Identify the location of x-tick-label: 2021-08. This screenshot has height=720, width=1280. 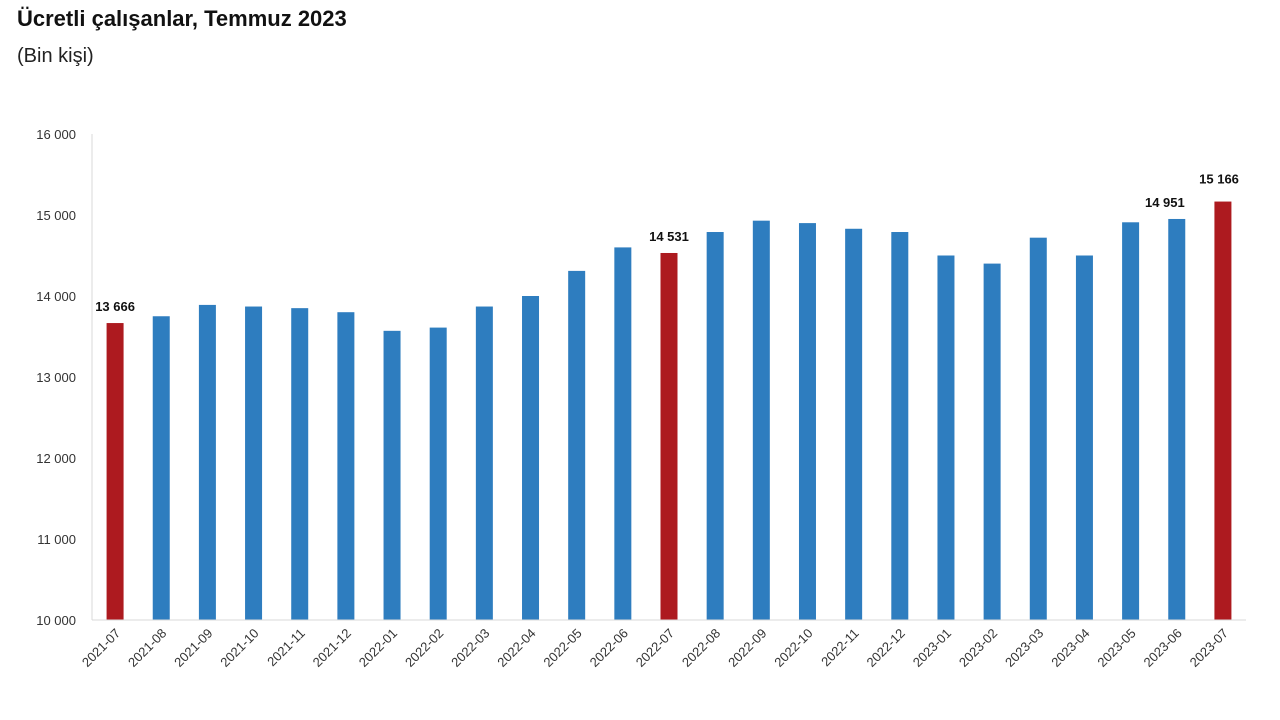
(147, 648).